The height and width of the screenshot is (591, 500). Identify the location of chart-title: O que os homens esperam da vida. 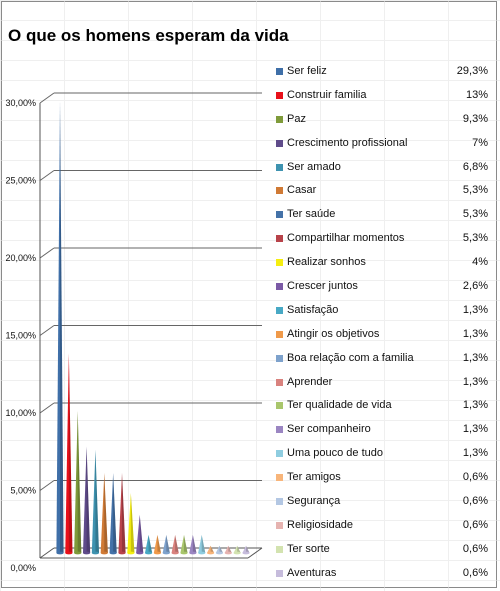
(148, 35).